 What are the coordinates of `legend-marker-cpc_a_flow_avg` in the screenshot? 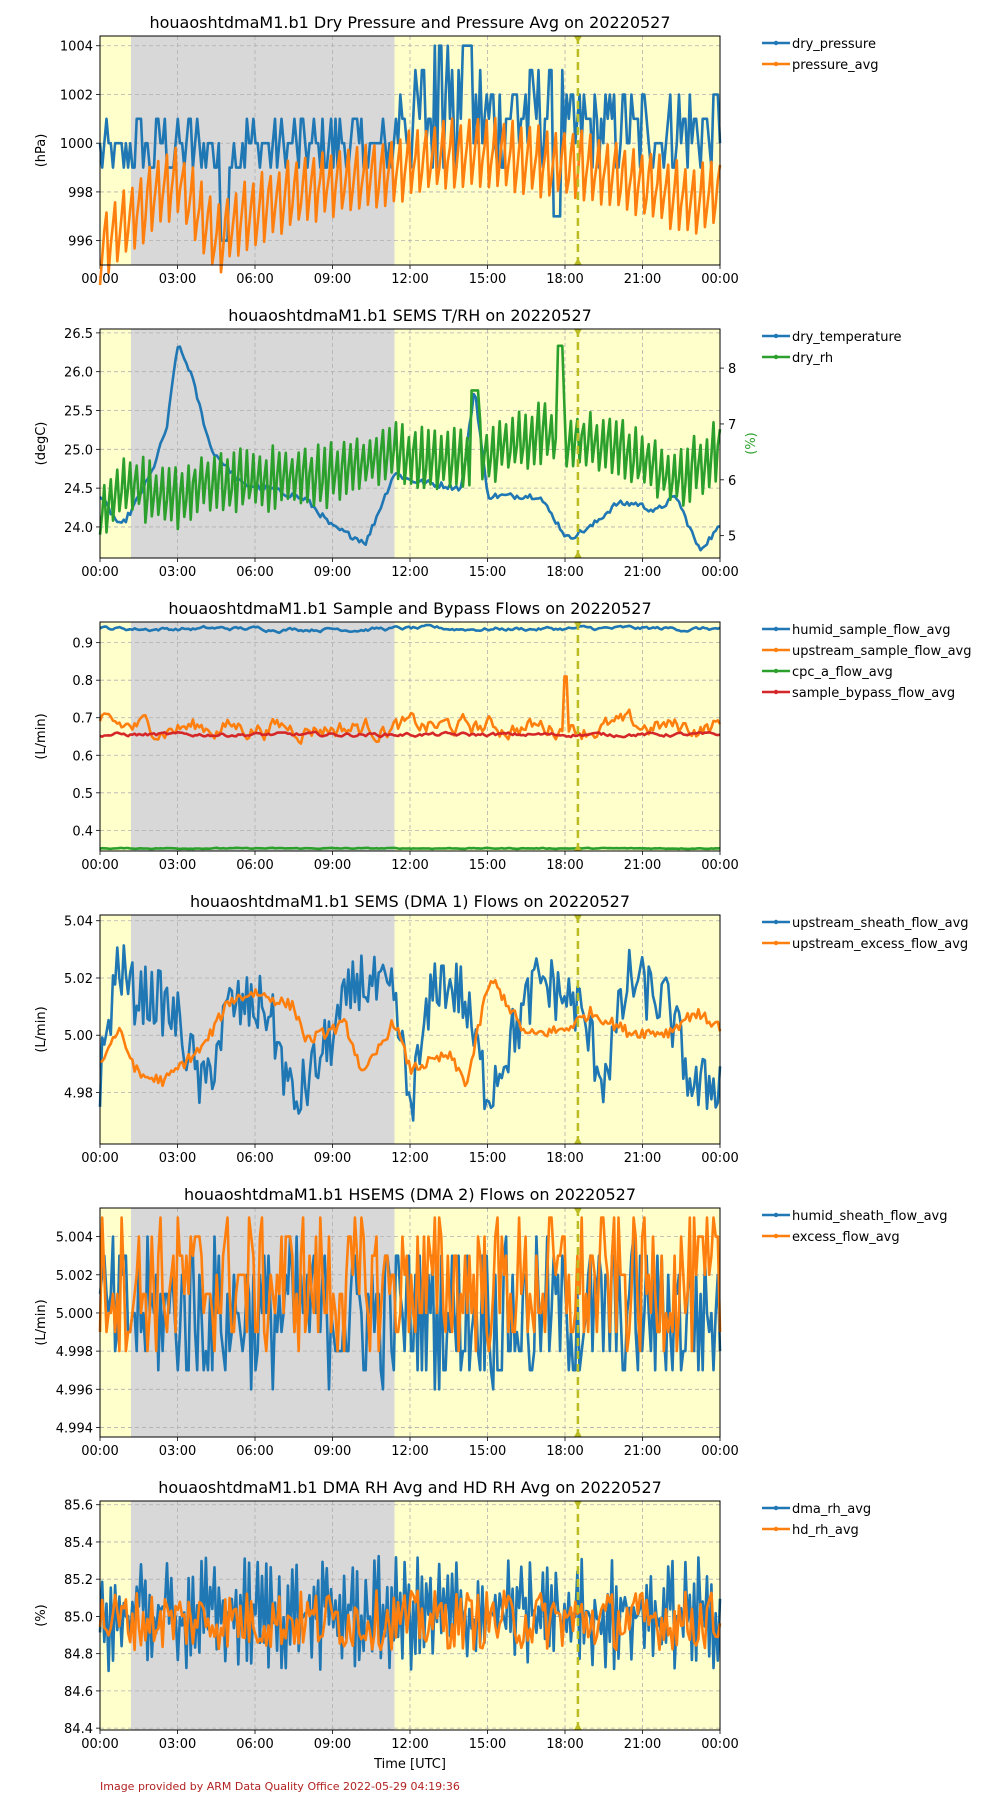 It's located at (776, 671).